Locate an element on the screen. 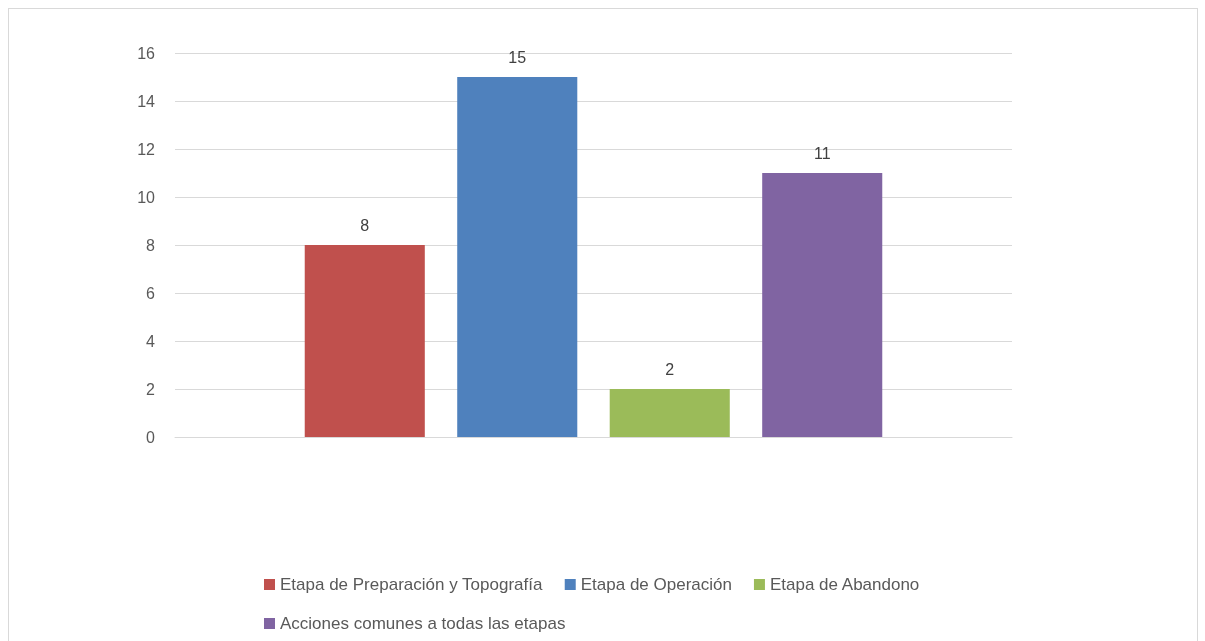 This screenshot has width=1205, height=641. y-tick-label: 12 is located at coordinates (146, 149).